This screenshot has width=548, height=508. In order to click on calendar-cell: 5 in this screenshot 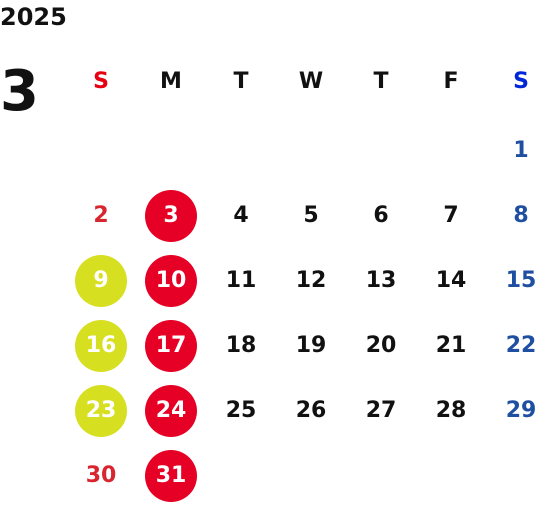, I will do `click(311, 215)`.